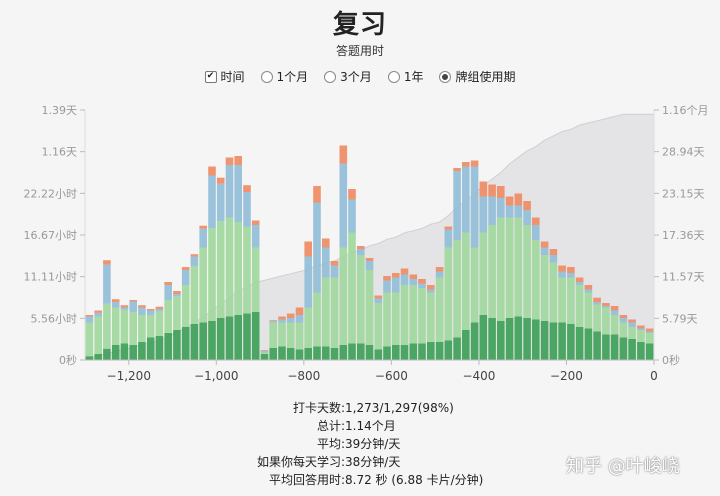 The height and width of the screenshot is (496, 720). I want to click on right-tick-label: 11.57天, so click(683, 277).